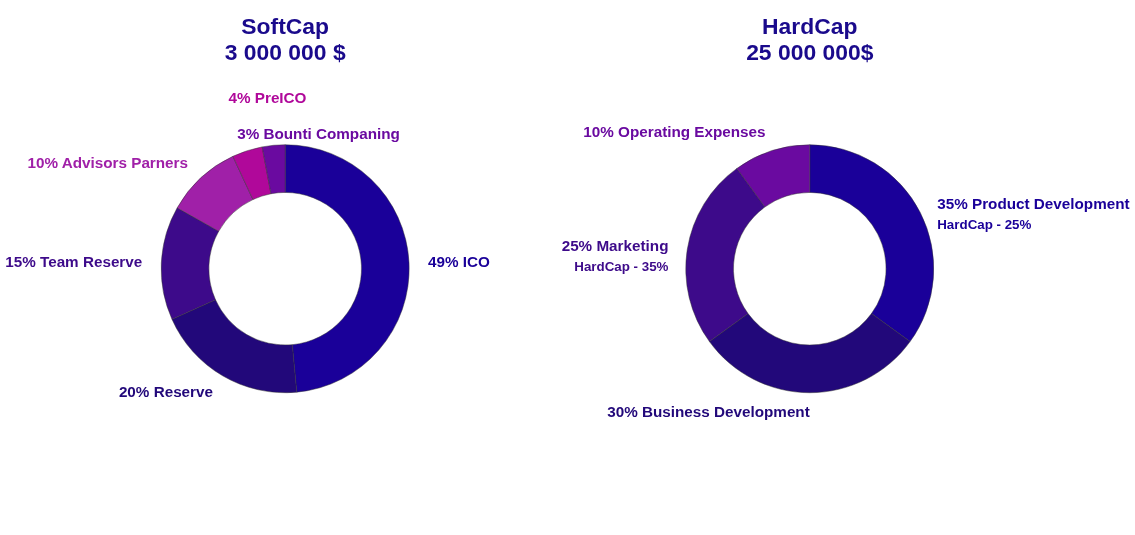  I want to click on chart-title: SoftCap, so click(285, 26).